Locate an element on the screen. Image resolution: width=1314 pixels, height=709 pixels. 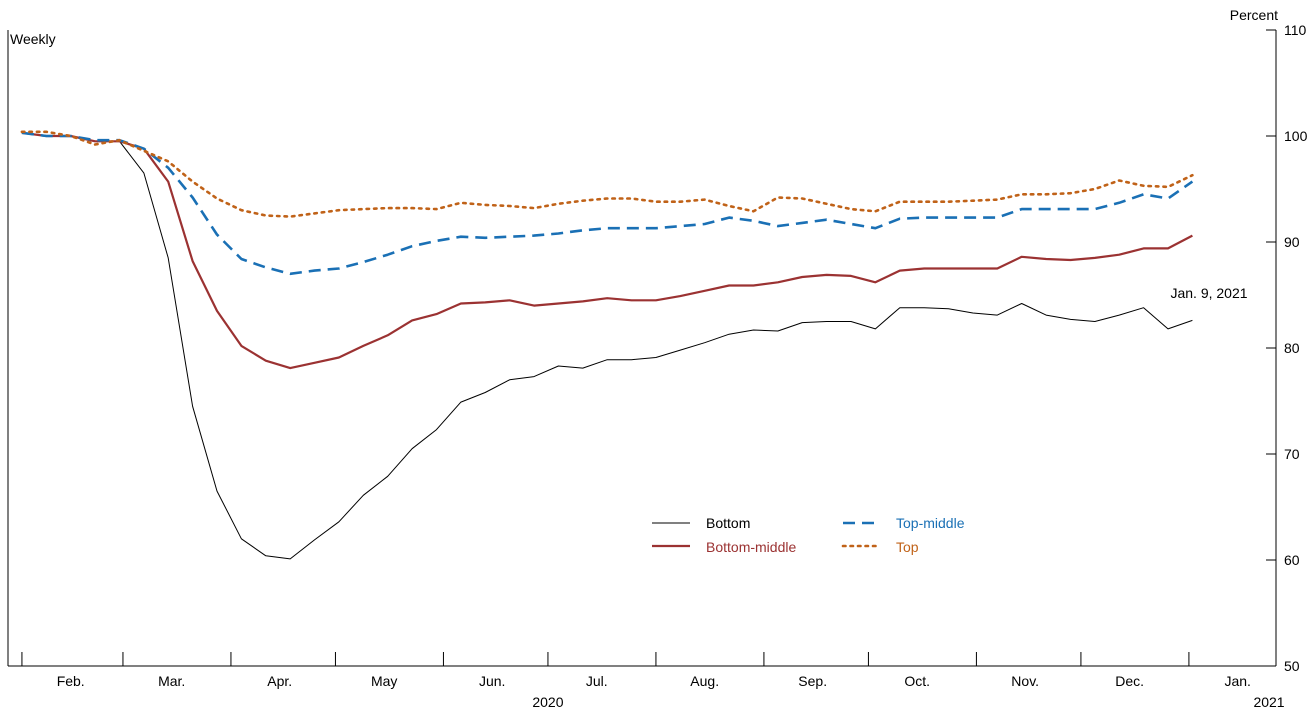
y-tick-label-110: 110 is located at coordinates (1295, 30).